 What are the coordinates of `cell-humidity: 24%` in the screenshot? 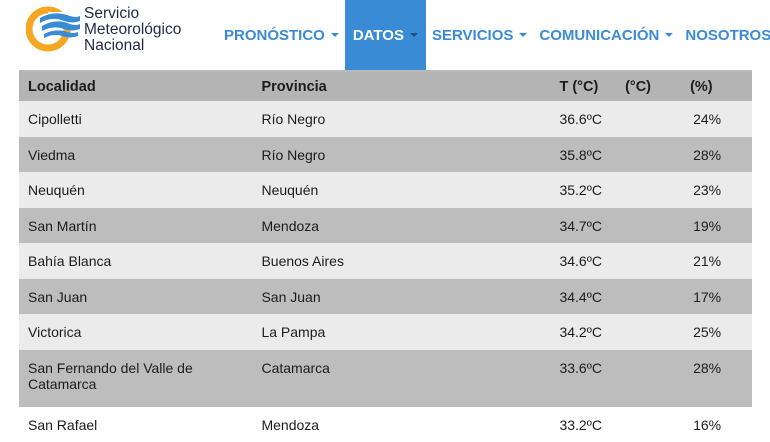 It's located at (716, 119).